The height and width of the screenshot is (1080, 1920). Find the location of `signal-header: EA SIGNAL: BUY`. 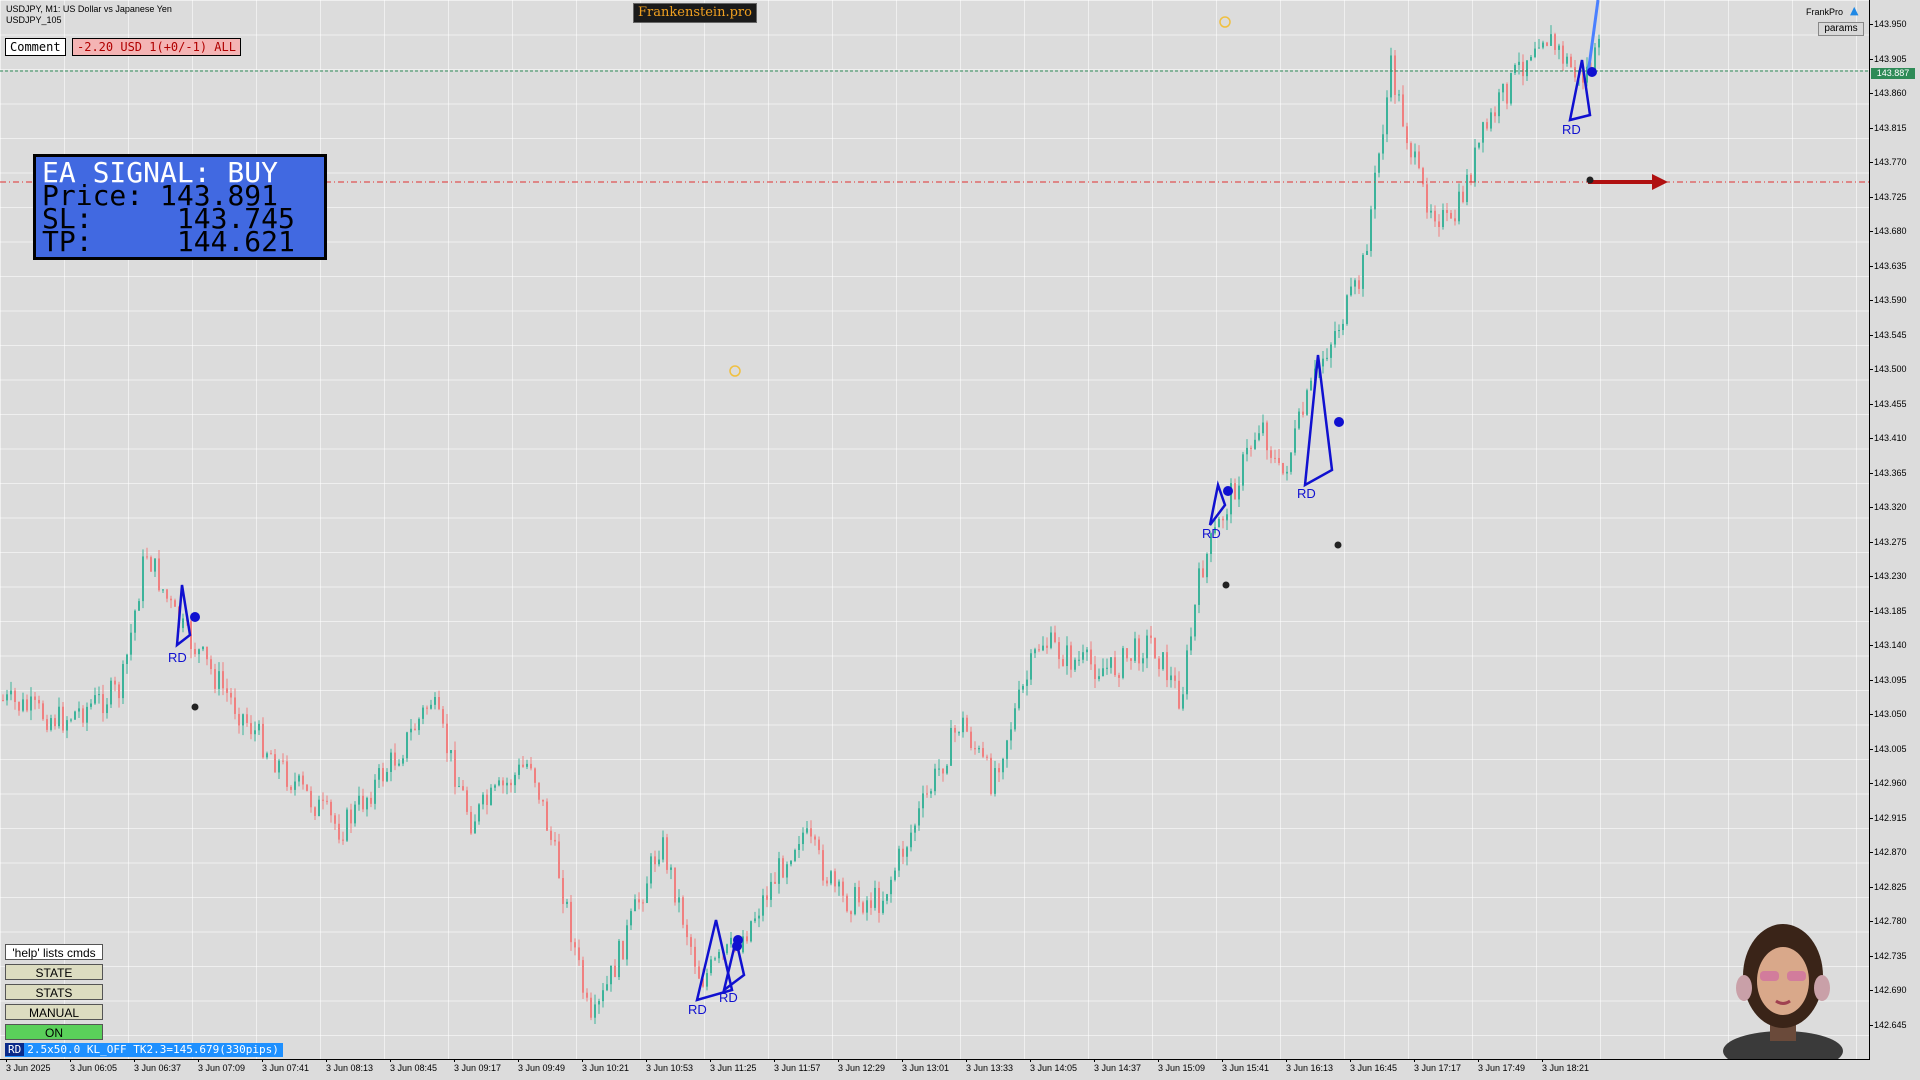

signal-header: EA SIGNAL: BUY is located at coordinates (160, 172).